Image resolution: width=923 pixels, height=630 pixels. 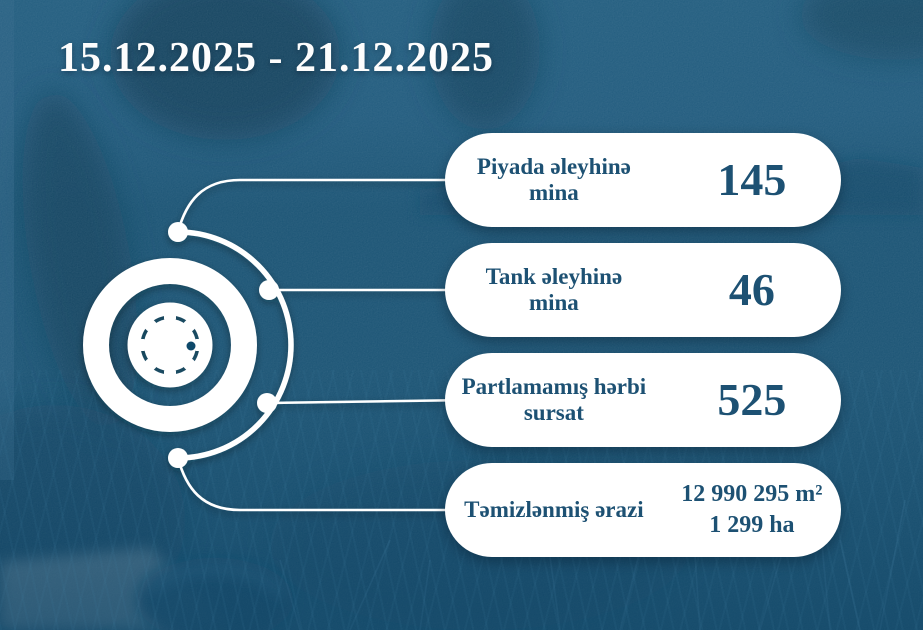 I want to click on stat-card-unexploded-ordnance: Partlamamış hərbi sursat 525, so click(x=643, y=400).